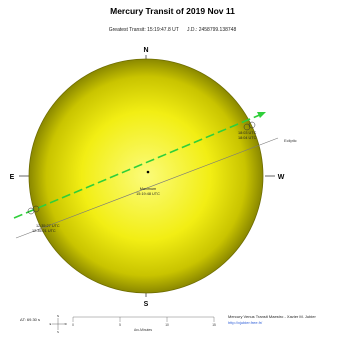 This screenshot has height=340, width=345. I want to click on delta-t: ΔT: 69.30 s, so click(30, 319).